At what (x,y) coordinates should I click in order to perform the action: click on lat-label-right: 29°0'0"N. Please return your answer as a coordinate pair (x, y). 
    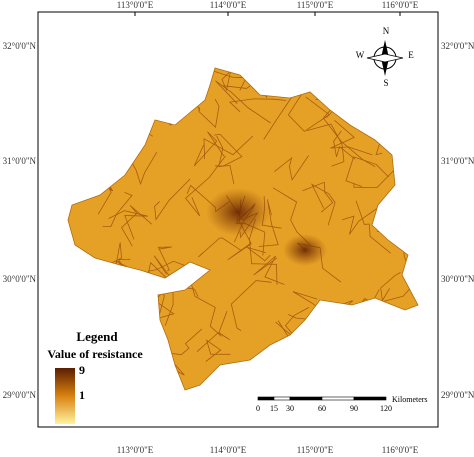
    Looking at the image, I should click on (457, 395).